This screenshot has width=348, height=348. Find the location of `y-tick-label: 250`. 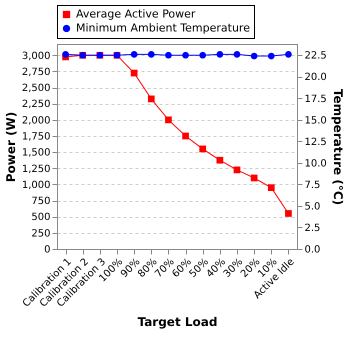

y-tick-label: 250 is located at coordinates (40, 234).